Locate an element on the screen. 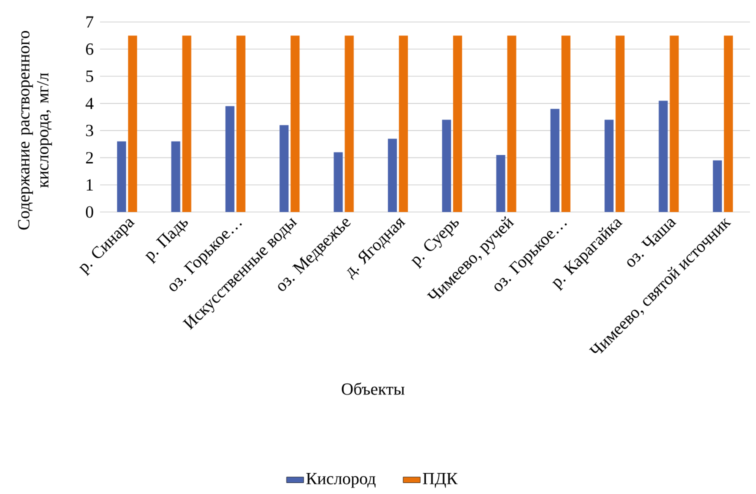 The image size is (756, 494). y-tick-label: 4 is located at coordinates (90, 104).